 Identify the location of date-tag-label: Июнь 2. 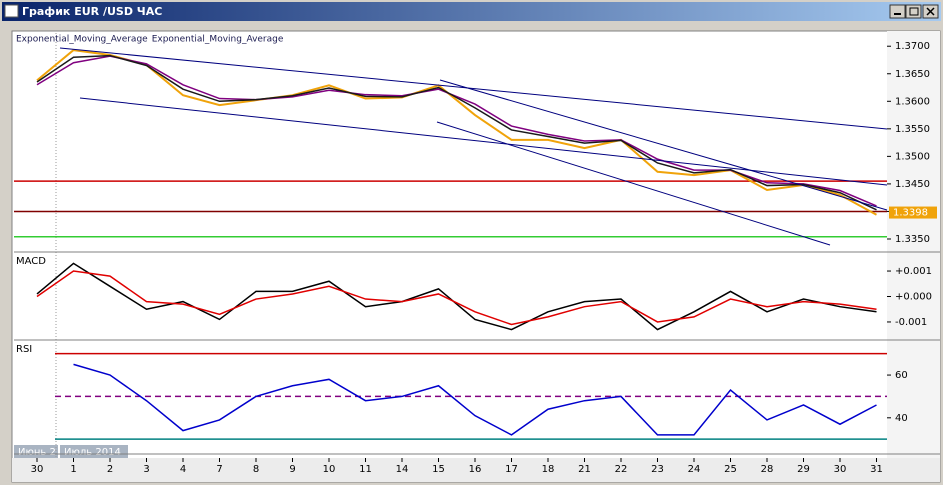
(37, 452).